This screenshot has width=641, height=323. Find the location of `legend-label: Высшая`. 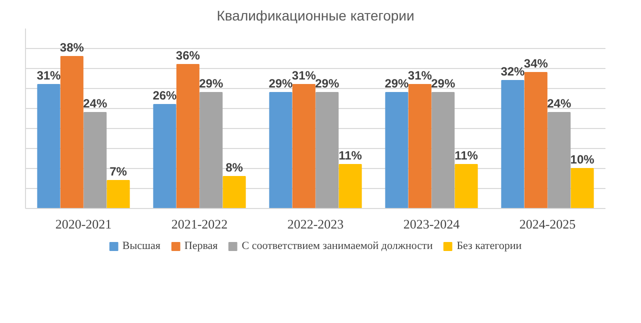

legend-label: Высшая is located at coordinates (141, 246).